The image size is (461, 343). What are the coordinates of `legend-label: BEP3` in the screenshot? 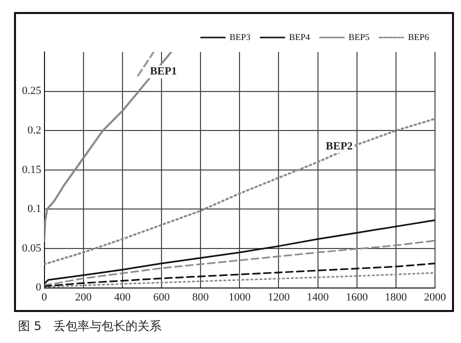 It's located at (240, 37).